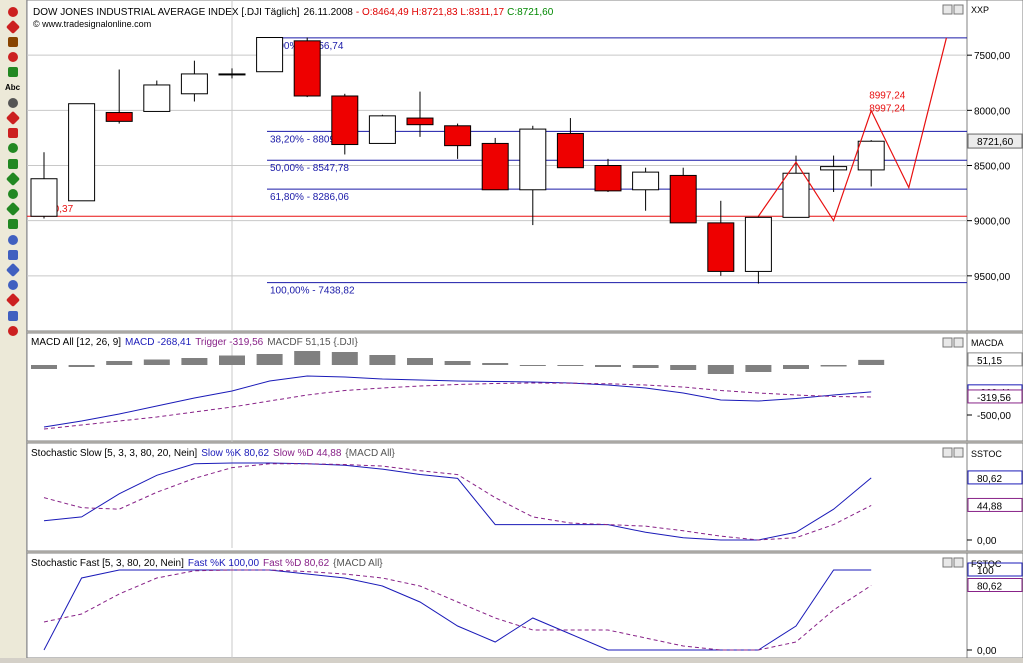  I want to click on title-ohlc: - O:8464,49 H:8721,83 L:8311,17, so click(430, 12).